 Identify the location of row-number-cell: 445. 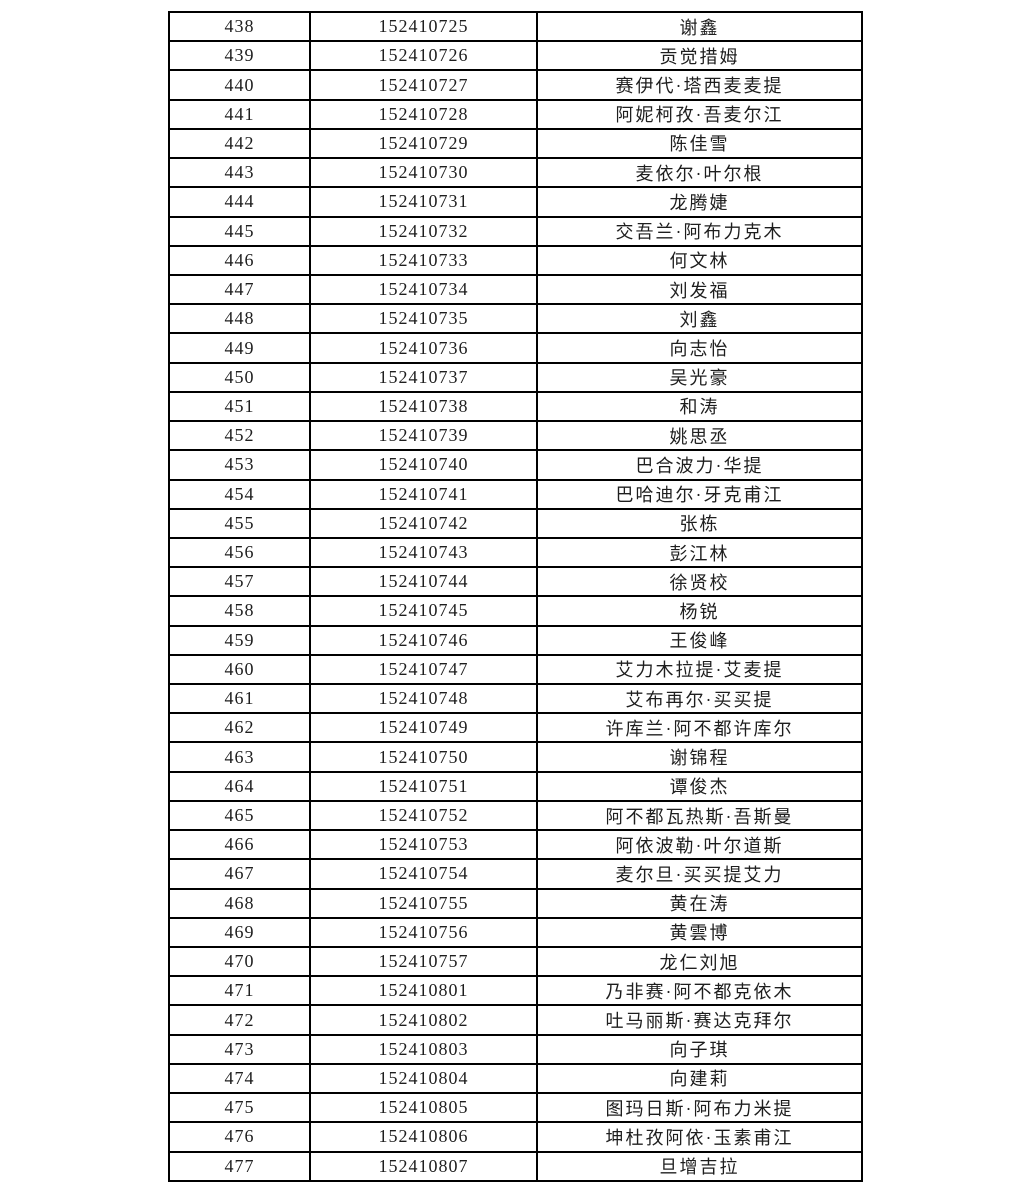
(239, 231).